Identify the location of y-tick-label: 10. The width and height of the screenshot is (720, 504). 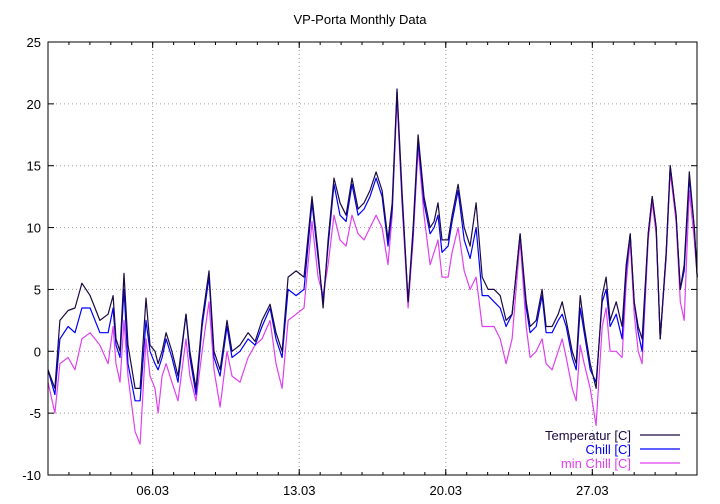
(34, 228).